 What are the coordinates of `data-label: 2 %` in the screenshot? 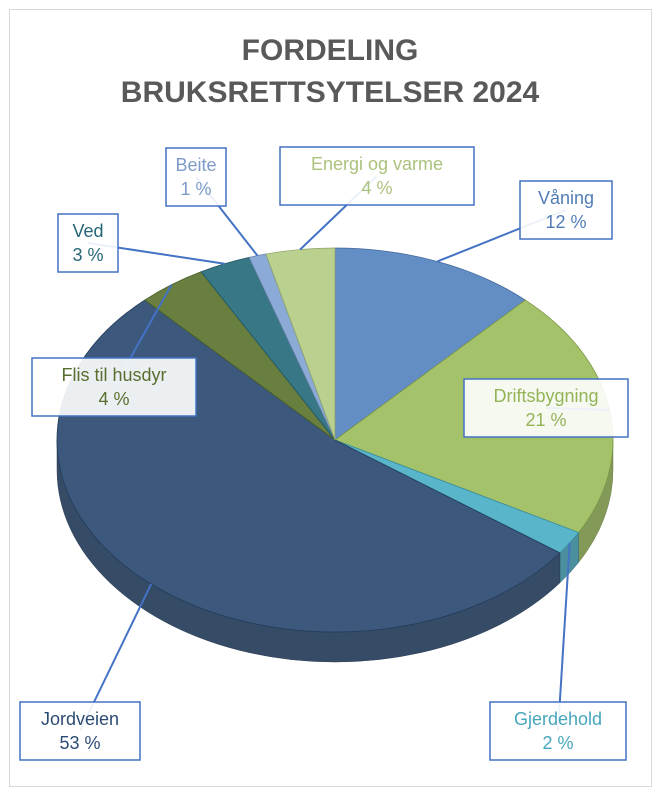 It's located at (557, 743).